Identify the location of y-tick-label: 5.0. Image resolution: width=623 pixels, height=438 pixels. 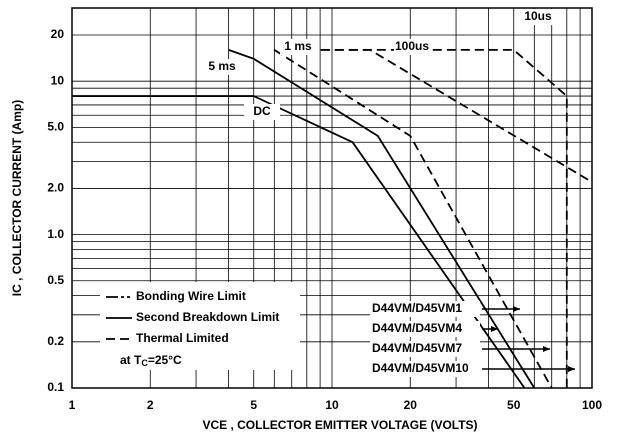
(55, 127).